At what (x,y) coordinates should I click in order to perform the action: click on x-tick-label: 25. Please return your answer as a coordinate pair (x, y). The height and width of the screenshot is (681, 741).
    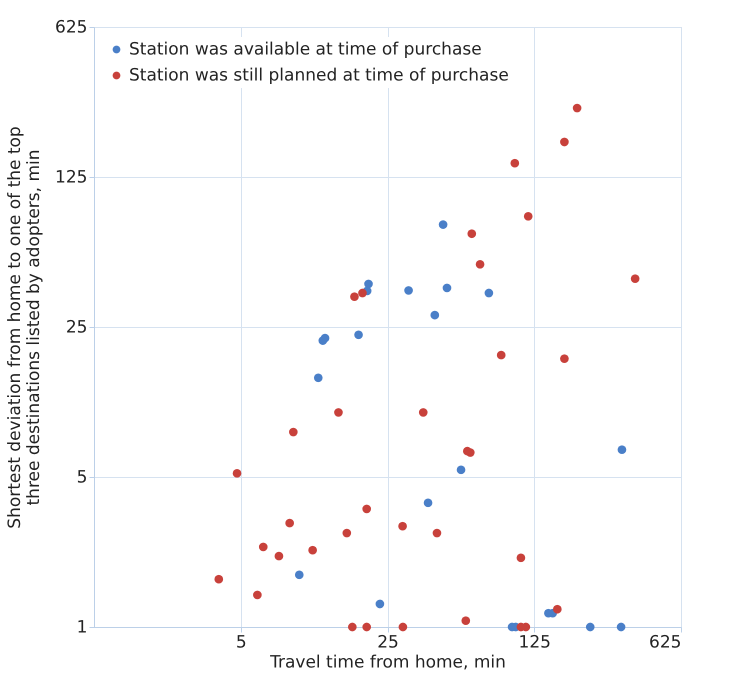
    Looking at the image, I should click on (388, 642).